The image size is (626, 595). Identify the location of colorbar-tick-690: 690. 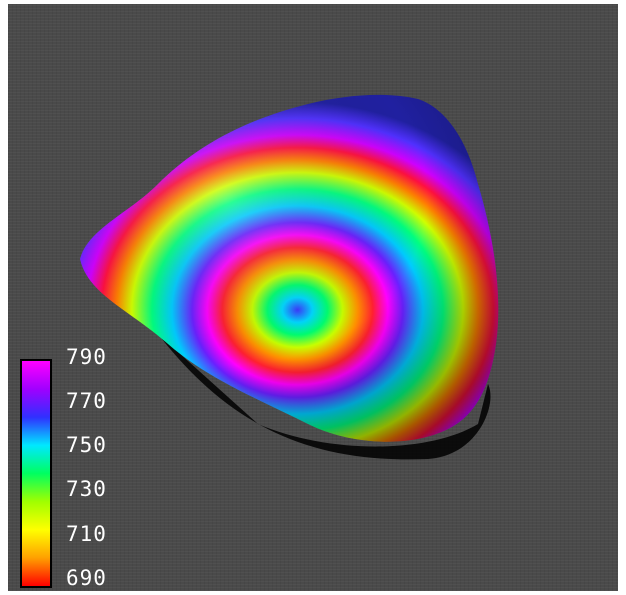
(86, 578).